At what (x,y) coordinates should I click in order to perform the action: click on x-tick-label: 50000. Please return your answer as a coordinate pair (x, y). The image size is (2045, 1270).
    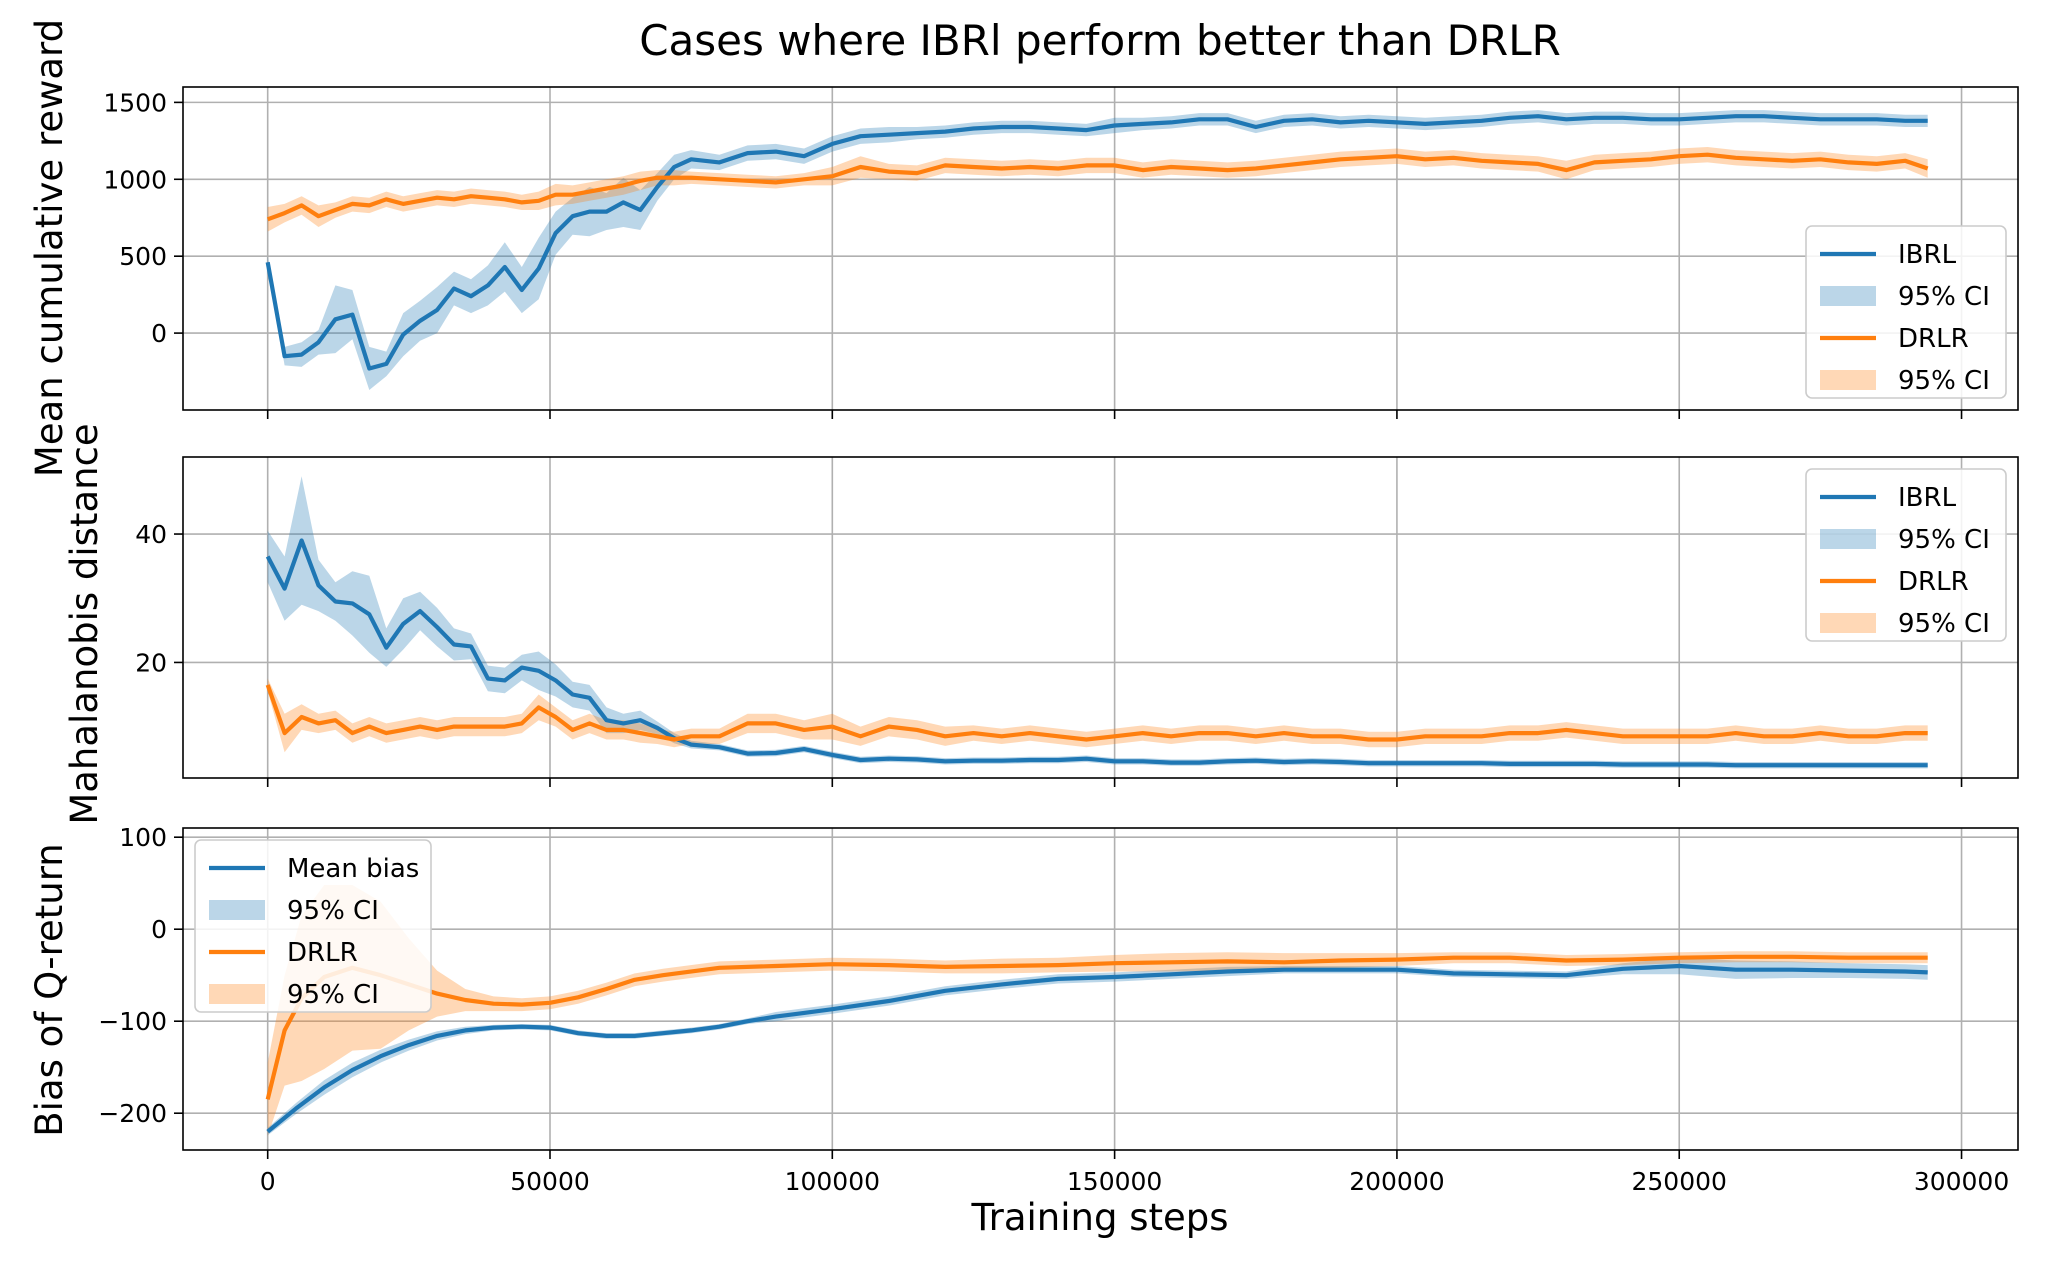
    Looking at the image, I should click on (550, 1181).